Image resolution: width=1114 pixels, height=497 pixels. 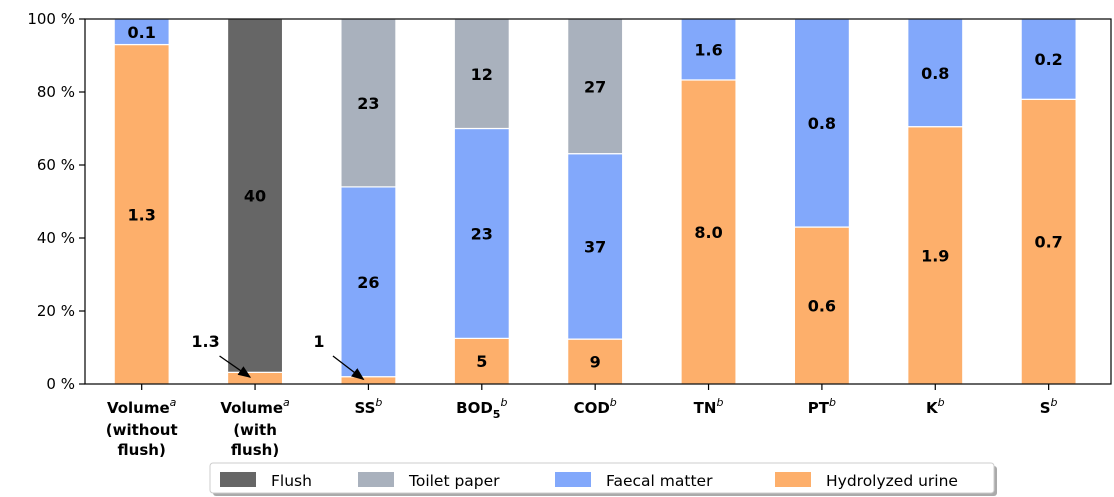 What do you see at coordinates (822, 406) in the screenshot?
I see `x-tick-label: PTb` at bounding box center [822, 406].